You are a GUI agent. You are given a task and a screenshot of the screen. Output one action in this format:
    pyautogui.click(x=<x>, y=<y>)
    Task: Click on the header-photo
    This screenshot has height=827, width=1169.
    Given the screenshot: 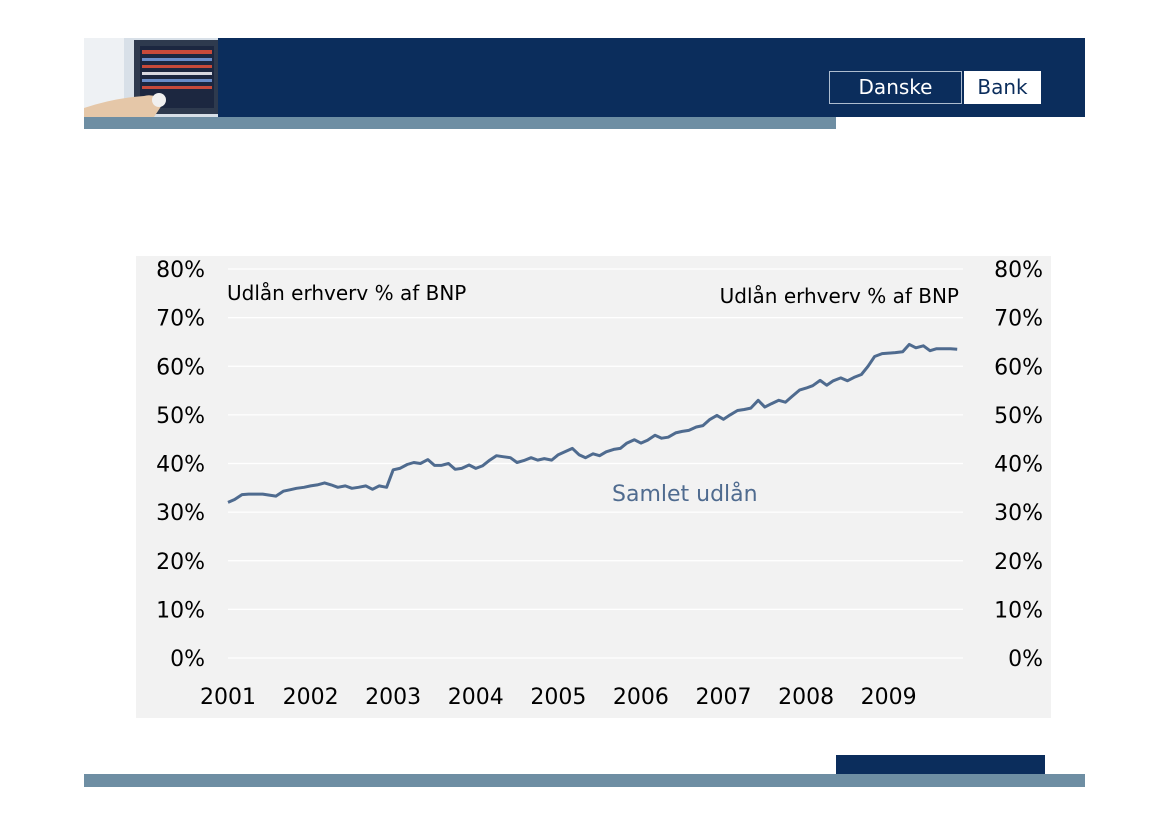 What is the action you would take?
    pyautogui.click(x=151, y=77)
    